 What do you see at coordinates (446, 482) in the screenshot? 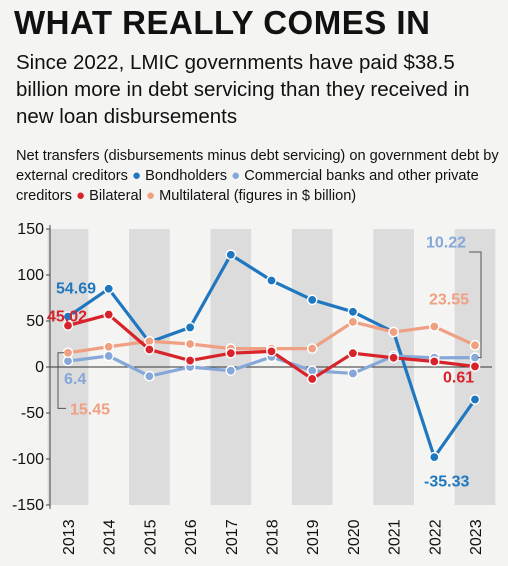
I see `data-label-bondholders-2023: -35.33` at bounding box center [446, 482].